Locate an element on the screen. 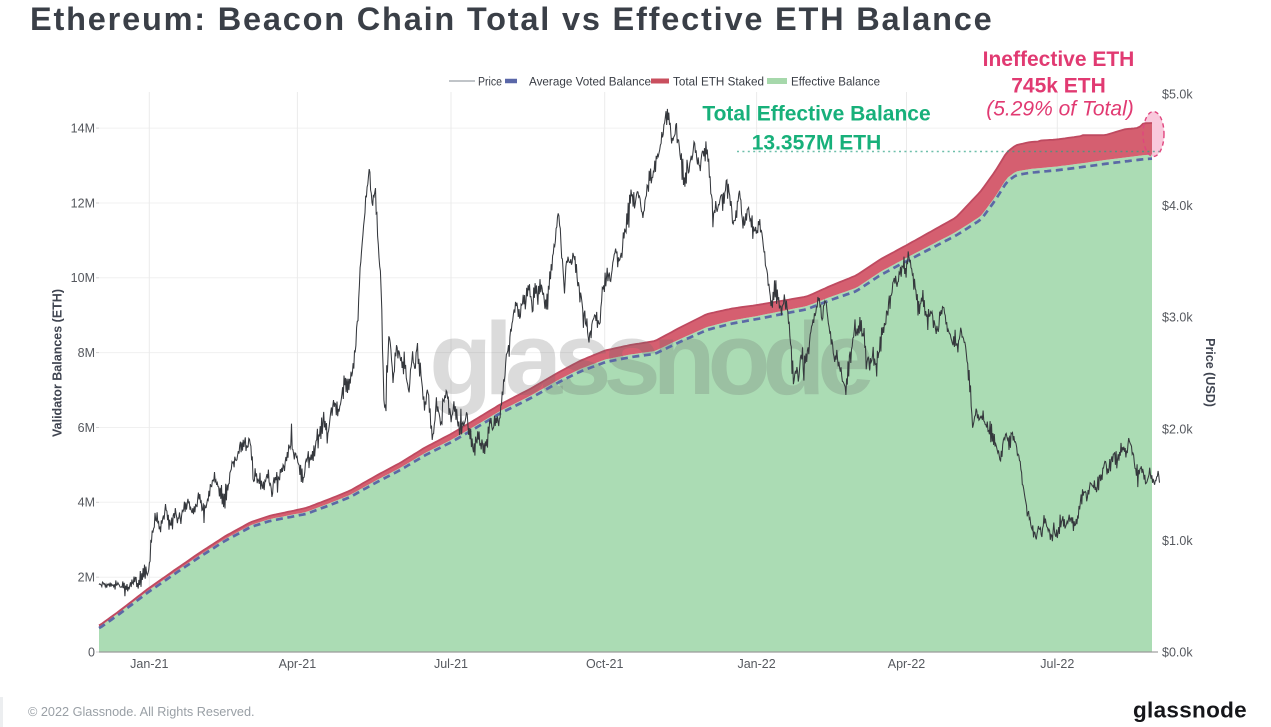  svg-text: (5.29% of Total) is located at coordinates (1059, 109).